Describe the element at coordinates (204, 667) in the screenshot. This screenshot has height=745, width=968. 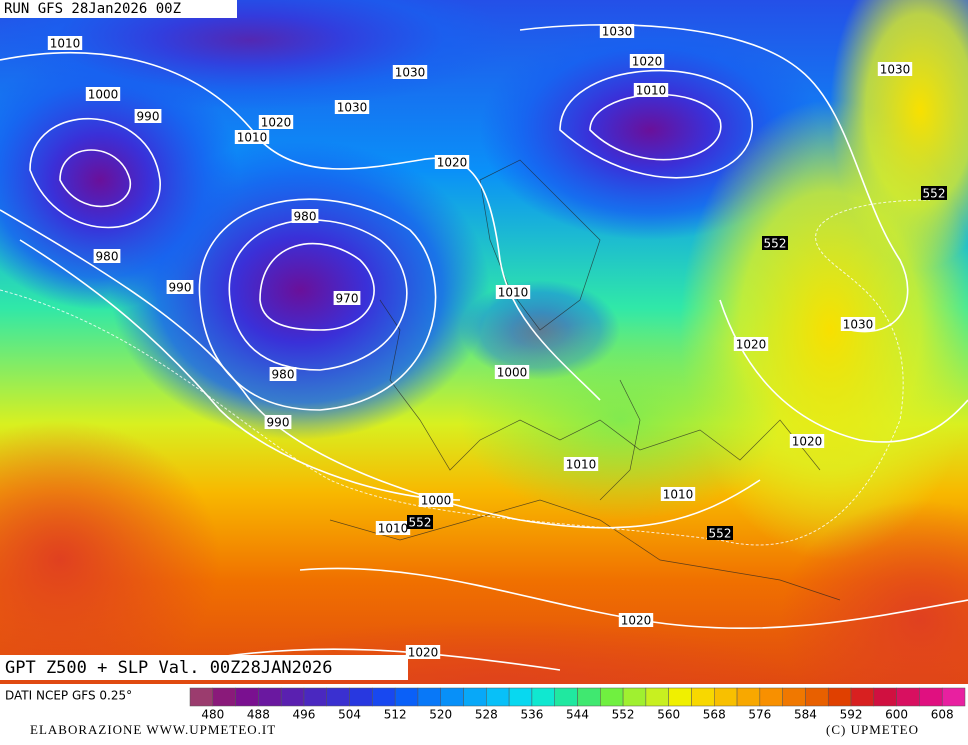
I see `title-box` at that location.